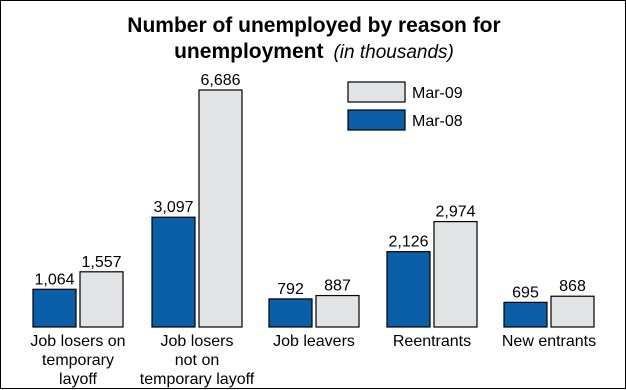  Describe the element at coordinates (572, 286) in the screenshot. I see `value-label-mar-09-4: 868` at that location.